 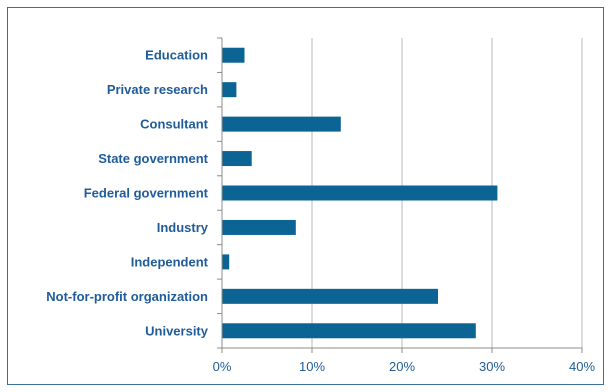 I want to click on category-label-independent: Independent, so click(x=170, y=261).